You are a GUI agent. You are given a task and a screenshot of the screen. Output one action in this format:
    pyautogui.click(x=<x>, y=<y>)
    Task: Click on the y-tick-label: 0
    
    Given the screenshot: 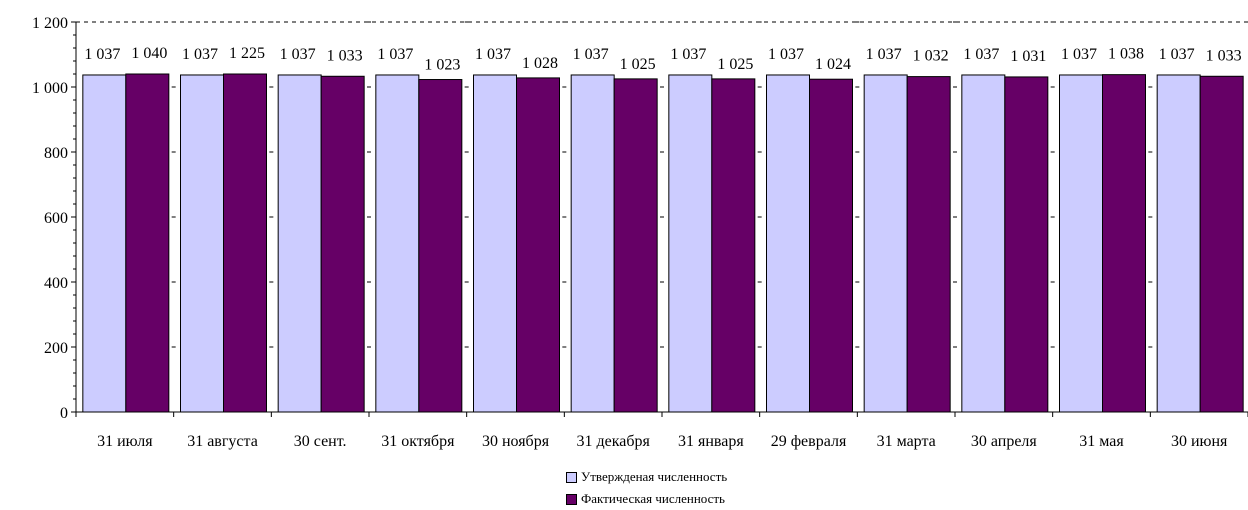 What is the action you would take?
    pyautogui.click(x=64, y=413)
    